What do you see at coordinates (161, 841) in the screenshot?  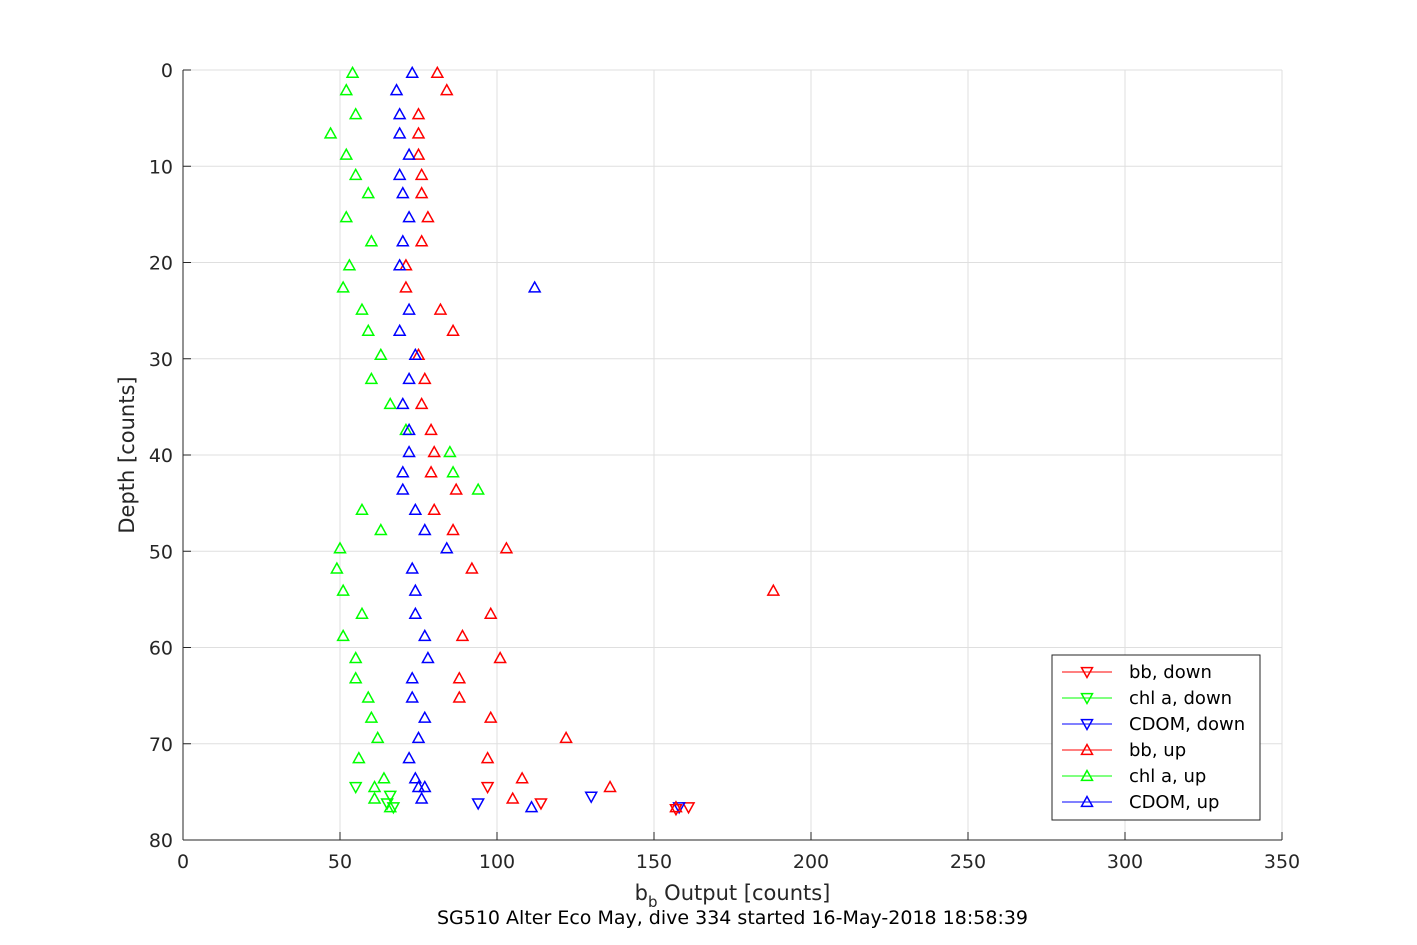 I see `y-tick-label: 80` at bounding box center [161, 841].